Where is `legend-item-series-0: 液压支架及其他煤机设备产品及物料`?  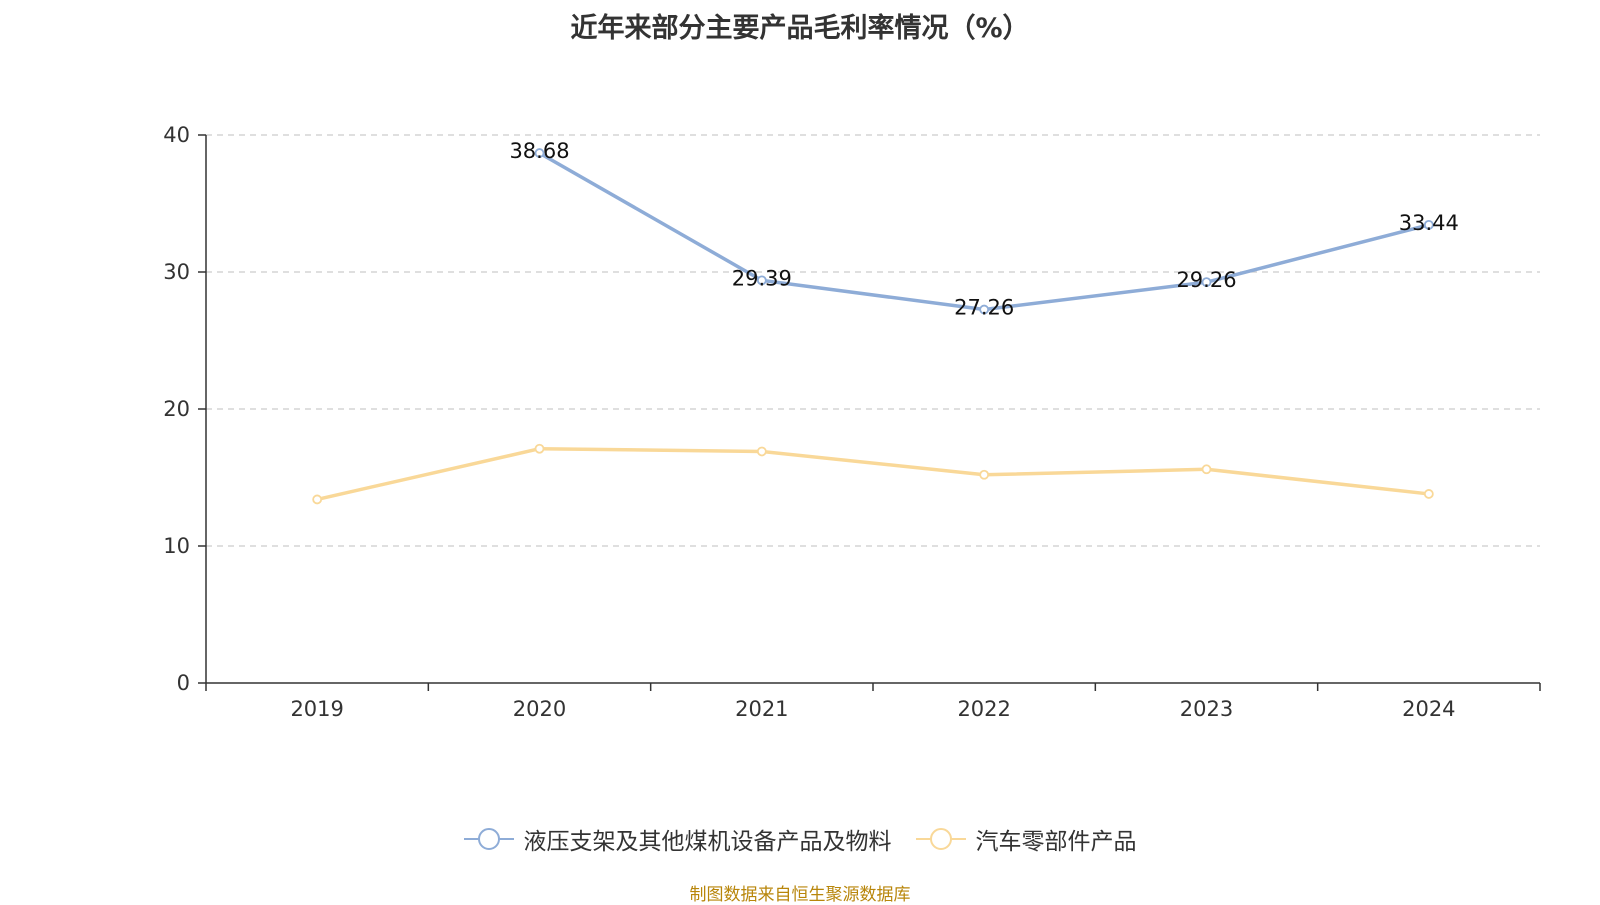 legend-item-series-0: 液压支架及其他煤机设备产品及物料 is located at coordinates (677, 839).